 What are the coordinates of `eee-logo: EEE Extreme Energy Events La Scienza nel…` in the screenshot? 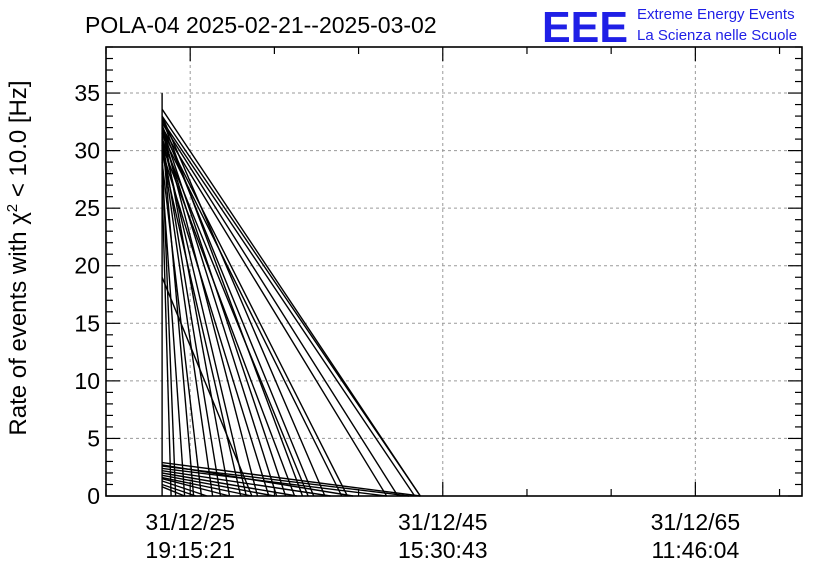 It's located at (669, 27).